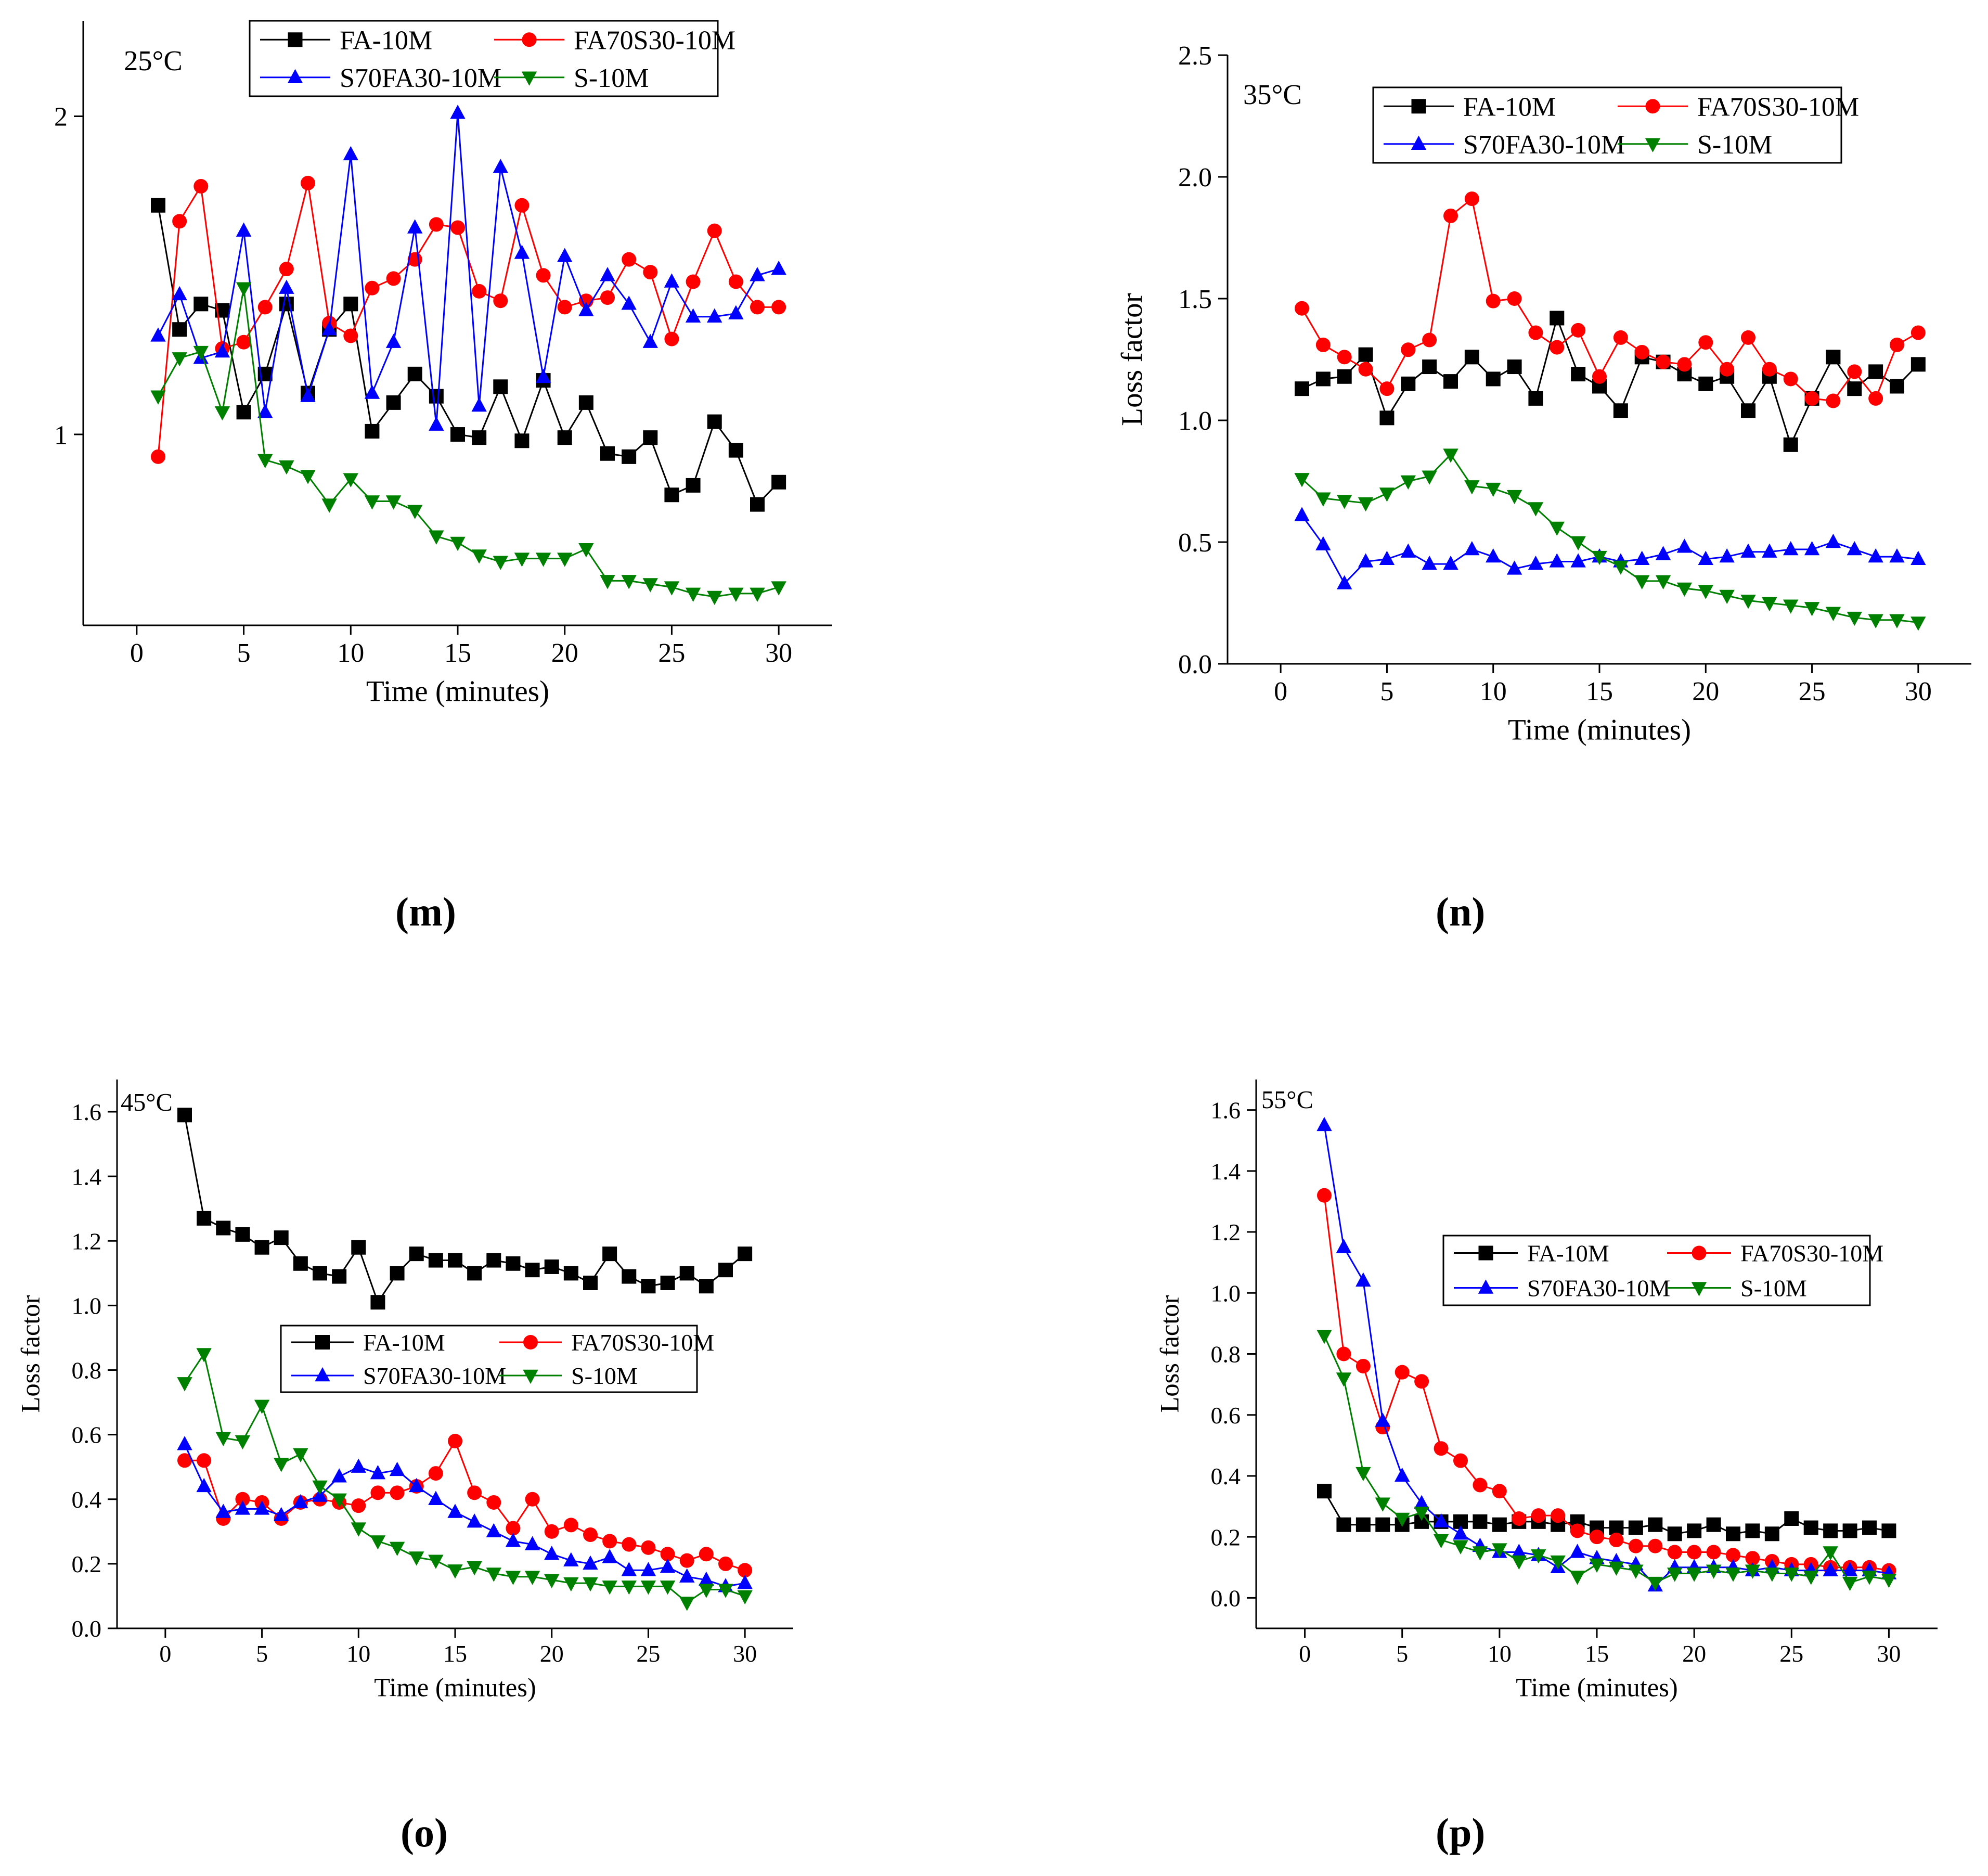 The width and height of the screenshot is (1988, 1876). Describe the element at coordinates (1226, 1232) in the screenshot. I see `y-tick-label: 1.2` at that location.